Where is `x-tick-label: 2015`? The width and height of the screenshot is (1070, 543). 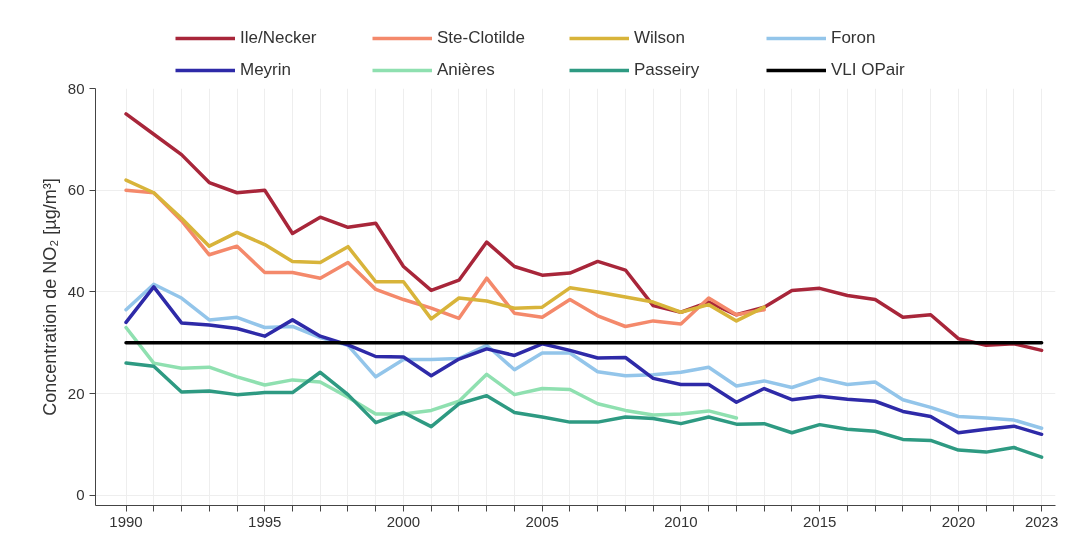
x-tick-label: 2015 is located at coordinates (819, 521).